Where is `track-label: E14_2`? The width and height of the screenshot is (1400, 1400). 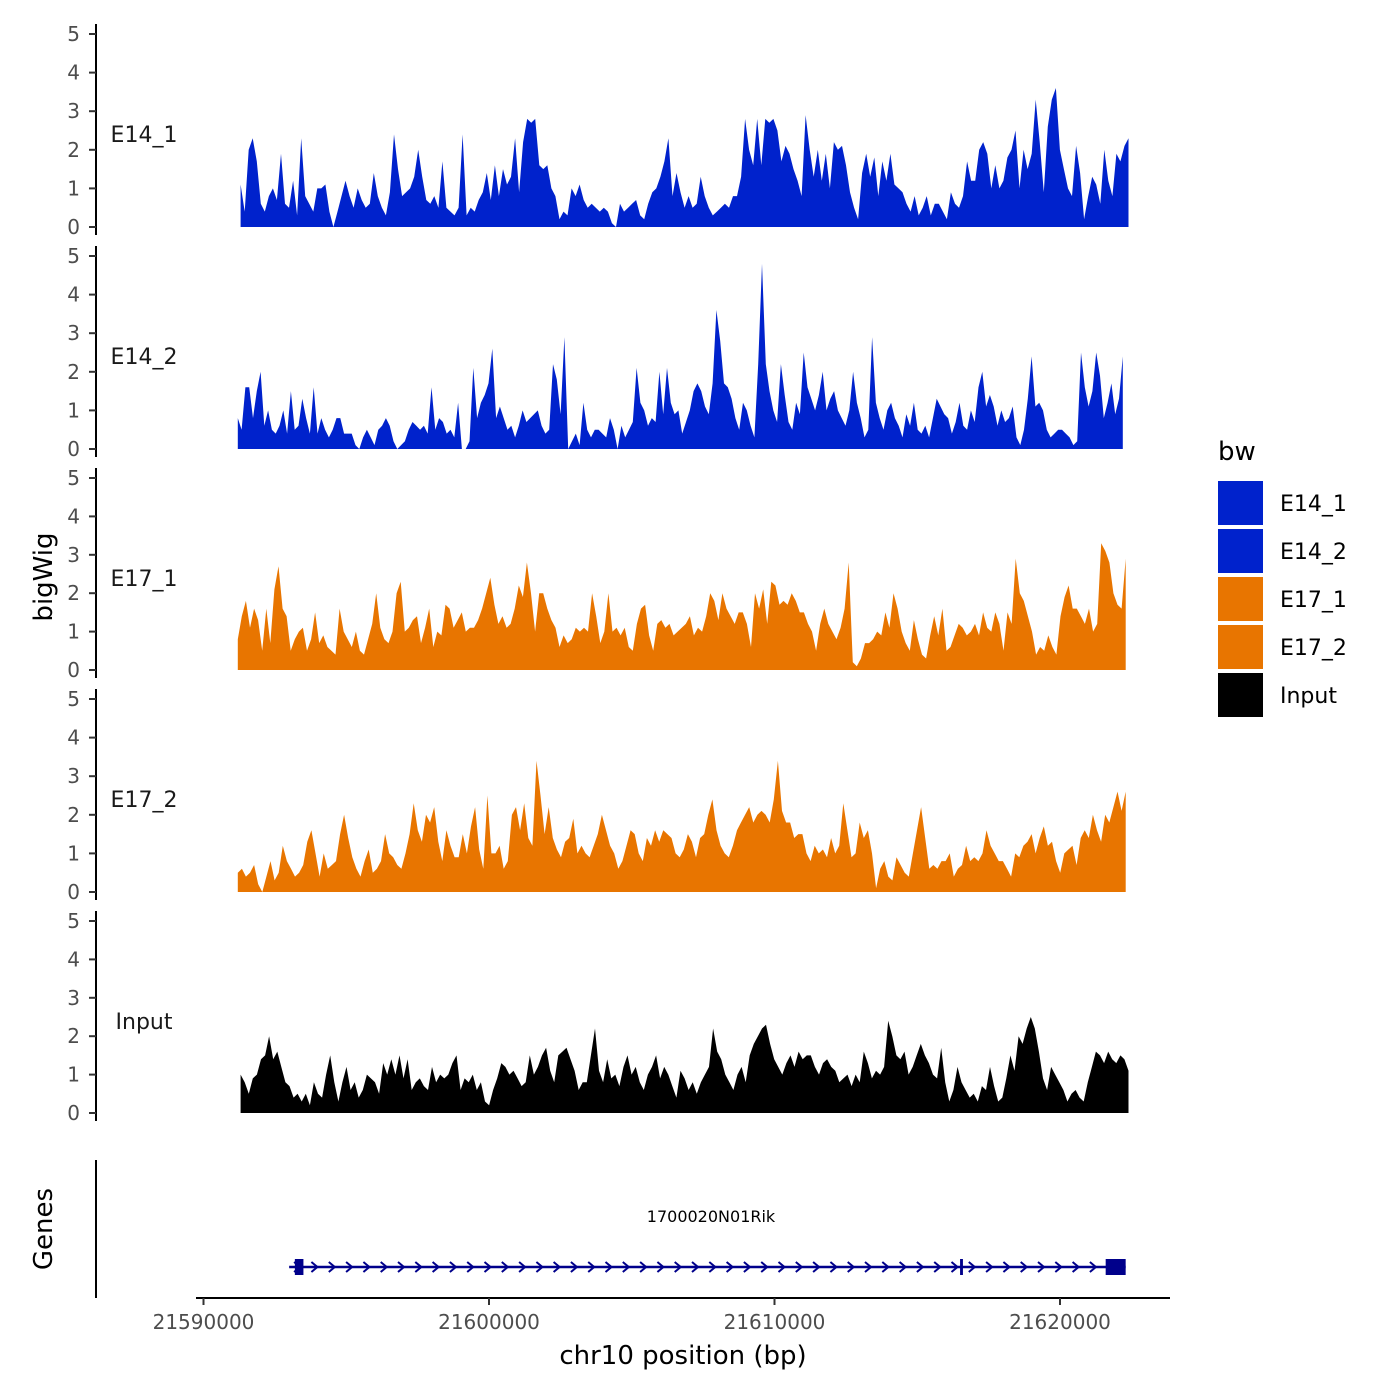
track-label: E14_2 is located at coordinates (144, 357).